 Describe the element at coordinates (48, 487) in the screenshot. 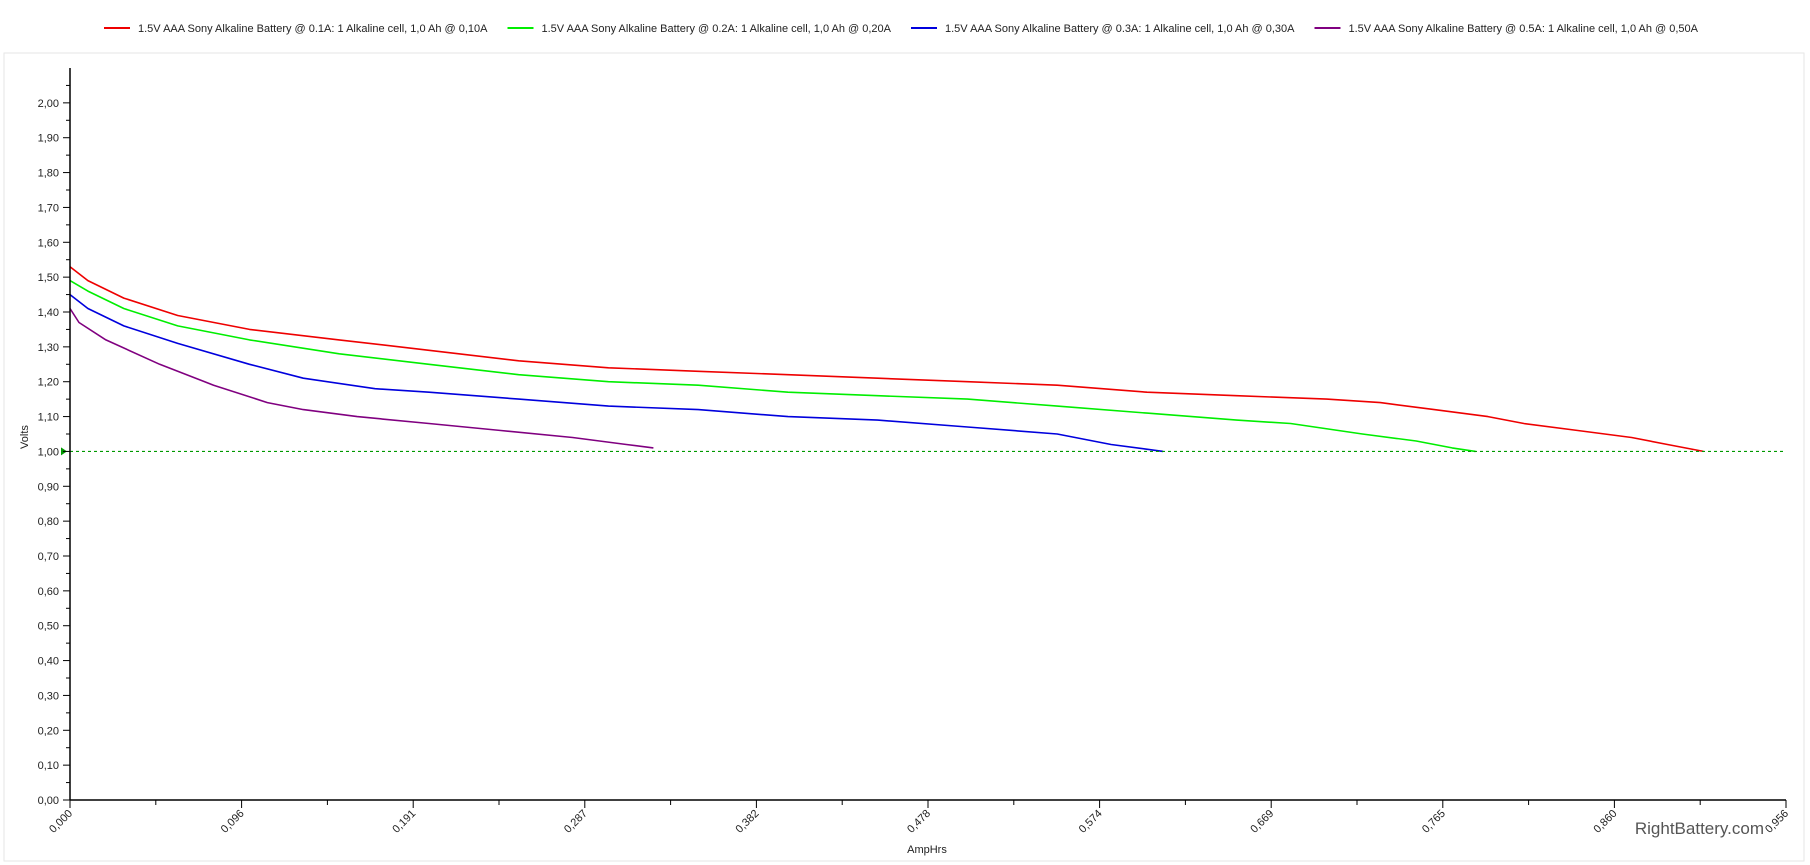

I see `y-tick-label: 0,90` at that location.